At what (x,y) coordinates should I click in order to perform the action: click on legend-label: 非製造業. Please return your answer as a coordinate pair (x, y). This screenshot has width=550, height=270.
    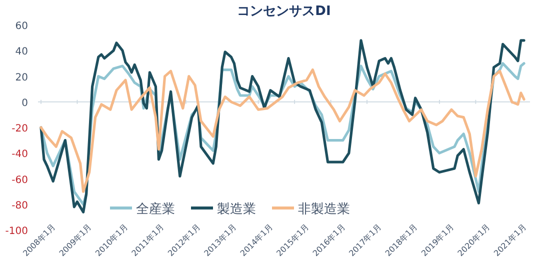
    Looking at the image, I should click on (324, 209).